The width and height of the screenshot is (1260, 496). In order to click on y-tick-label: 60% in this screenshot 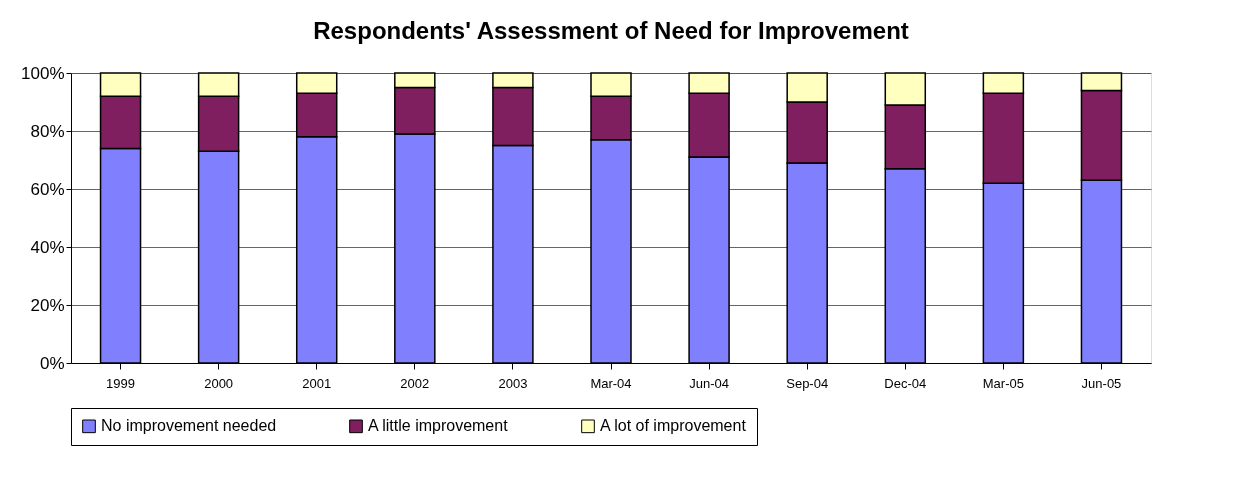, I will do `click(47, 189)`.